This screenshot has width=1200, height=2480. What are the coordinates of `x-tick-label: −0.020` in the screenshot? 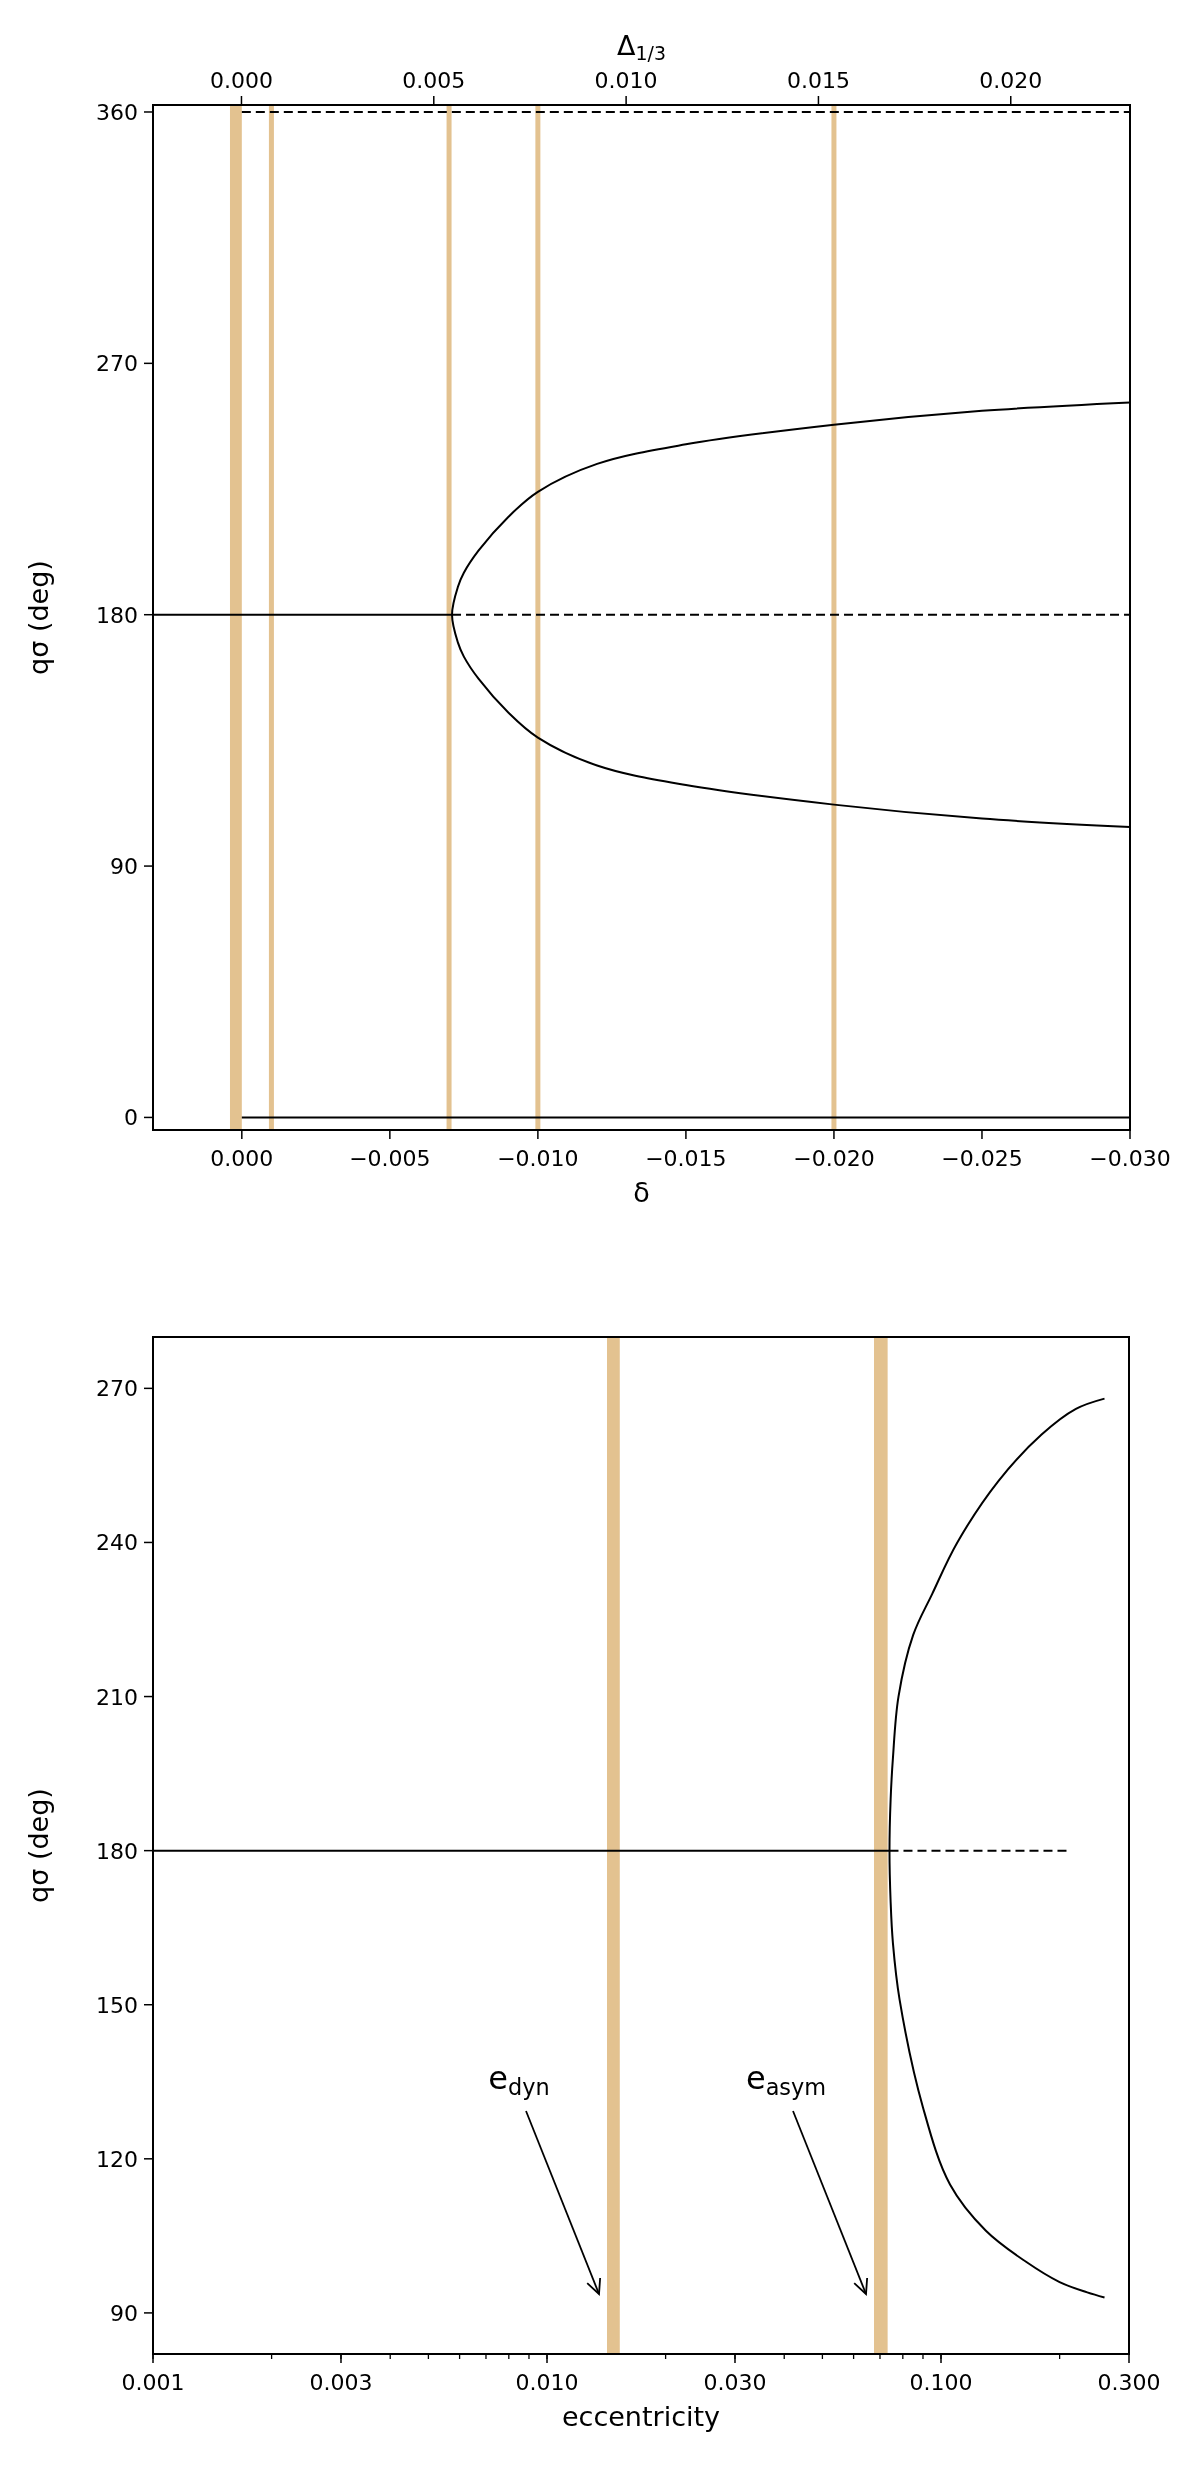 It's located at (834, 1158).